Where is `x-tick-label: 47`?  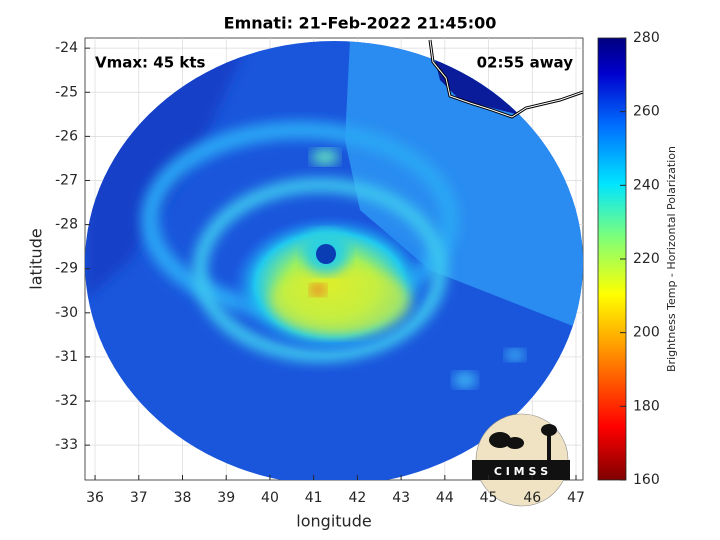
x-tick-label: 47 is located at coordinates (576, 498).